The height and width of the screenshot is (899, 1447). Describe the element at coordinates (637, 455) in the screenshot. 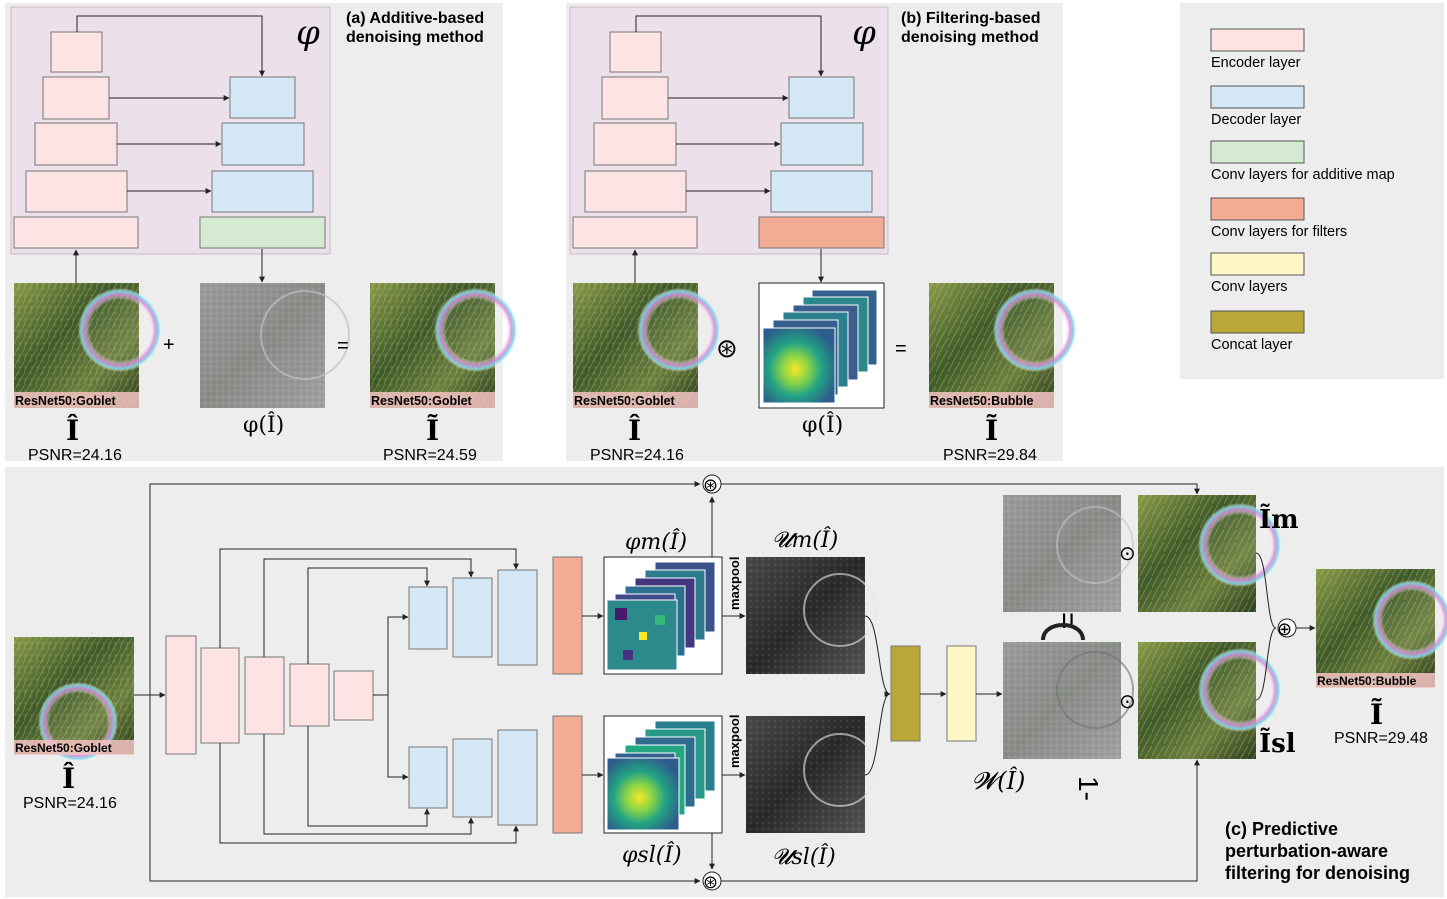

I see `panel-b-input-psnr: PSNR=24.16` at that location.